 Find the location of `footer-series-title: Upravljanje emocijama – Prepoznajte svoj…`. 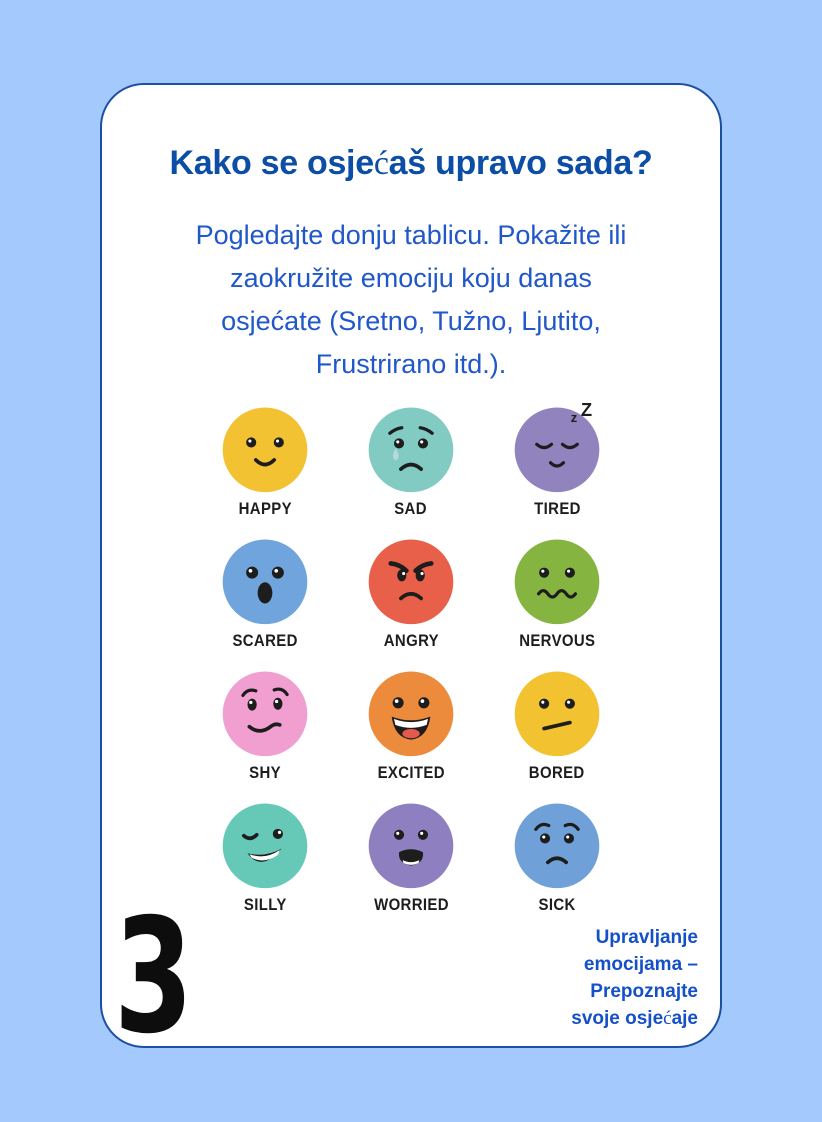

footer-series-title: Upravljanje emocijama – Prepoznajte svoj… is located at coordinates (634, 978).